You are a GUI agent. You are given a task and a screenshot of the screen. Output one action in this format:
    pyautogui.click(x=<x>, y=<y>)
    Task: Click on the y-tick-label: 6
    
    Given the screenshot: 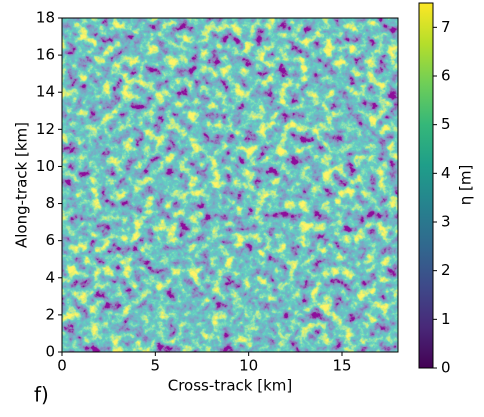 What is the action you would take?
    pyautogui.click(x=50, y=240)
    